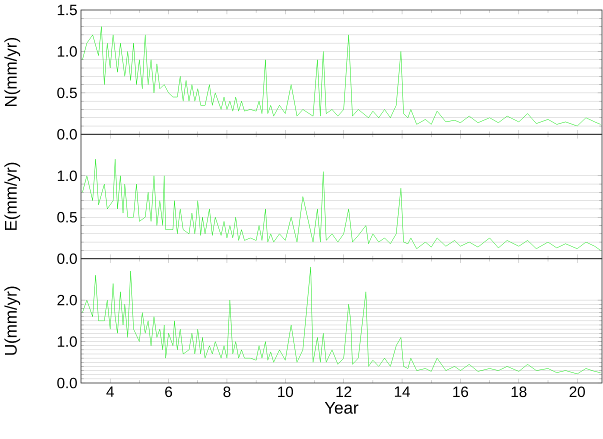 This screenshot has width=603, height=439. Describe the element at coordinates (286, 392) in the screenshot. I see `x-tick-label: 10` at that location.